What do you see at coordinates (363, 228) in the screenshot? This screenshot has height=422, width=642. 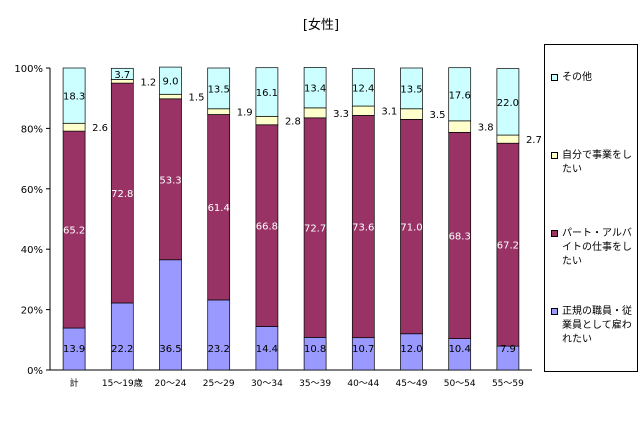 I see `data-label: 73.6` at bounding box center [363, 228].